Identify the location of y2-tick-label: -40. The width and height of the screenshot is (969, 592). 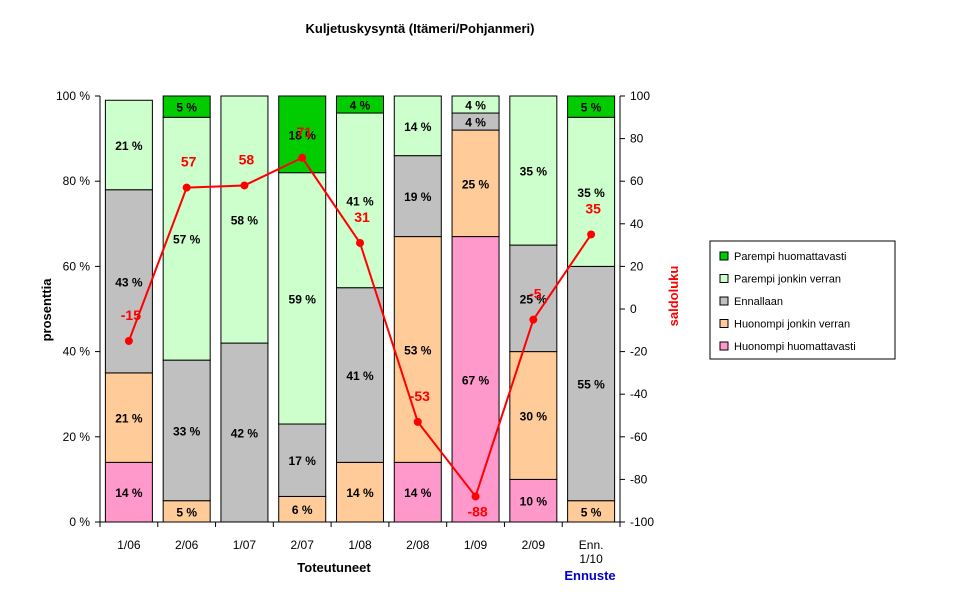
(639, 394).